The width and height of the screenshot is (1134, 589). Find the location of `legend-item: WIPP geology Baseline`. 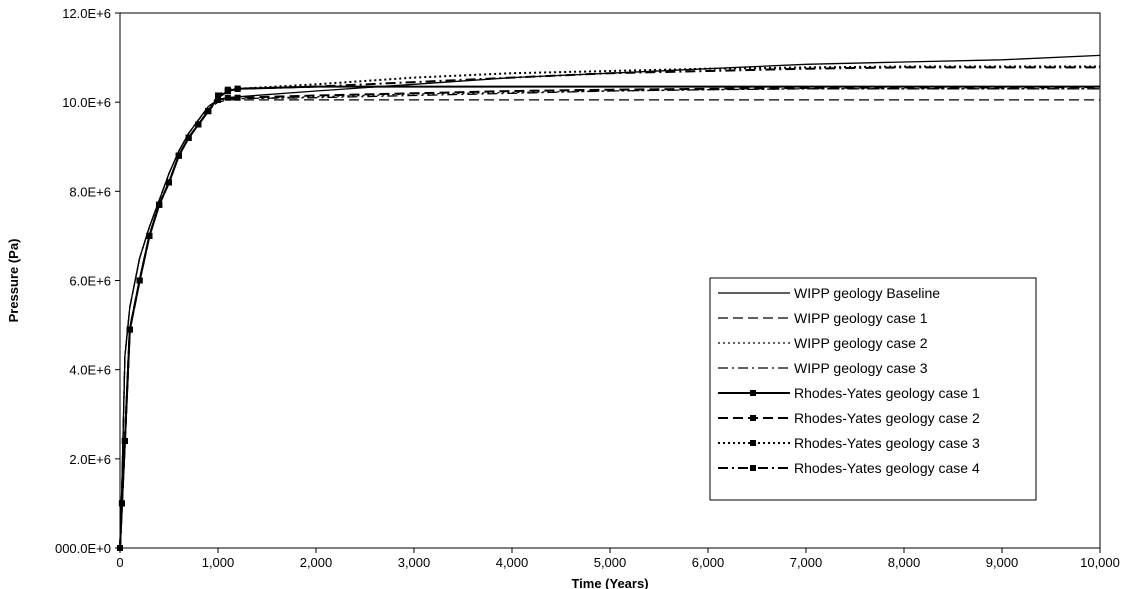

legend-item: WIPP geology Baseline is located at coordinates (829, 293).